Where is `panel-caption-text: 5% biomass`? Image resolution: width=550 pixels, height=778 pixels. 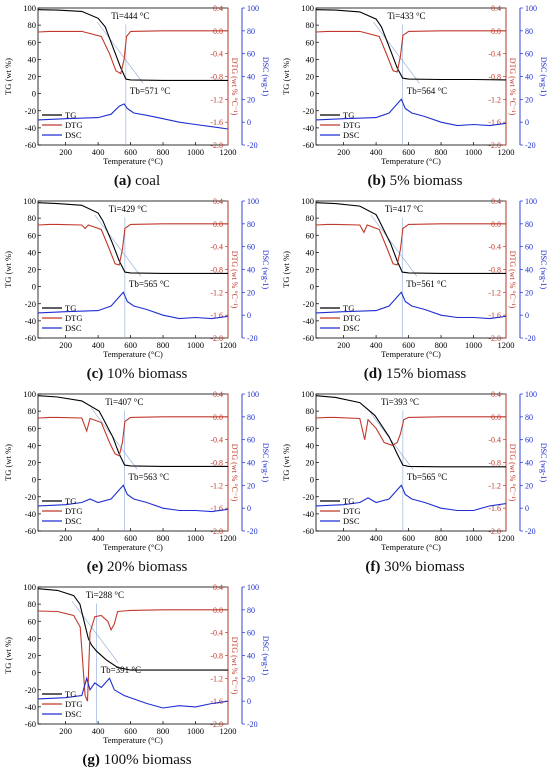
panel-caption-text: 5% biomass is located at coordinates (424, 181).